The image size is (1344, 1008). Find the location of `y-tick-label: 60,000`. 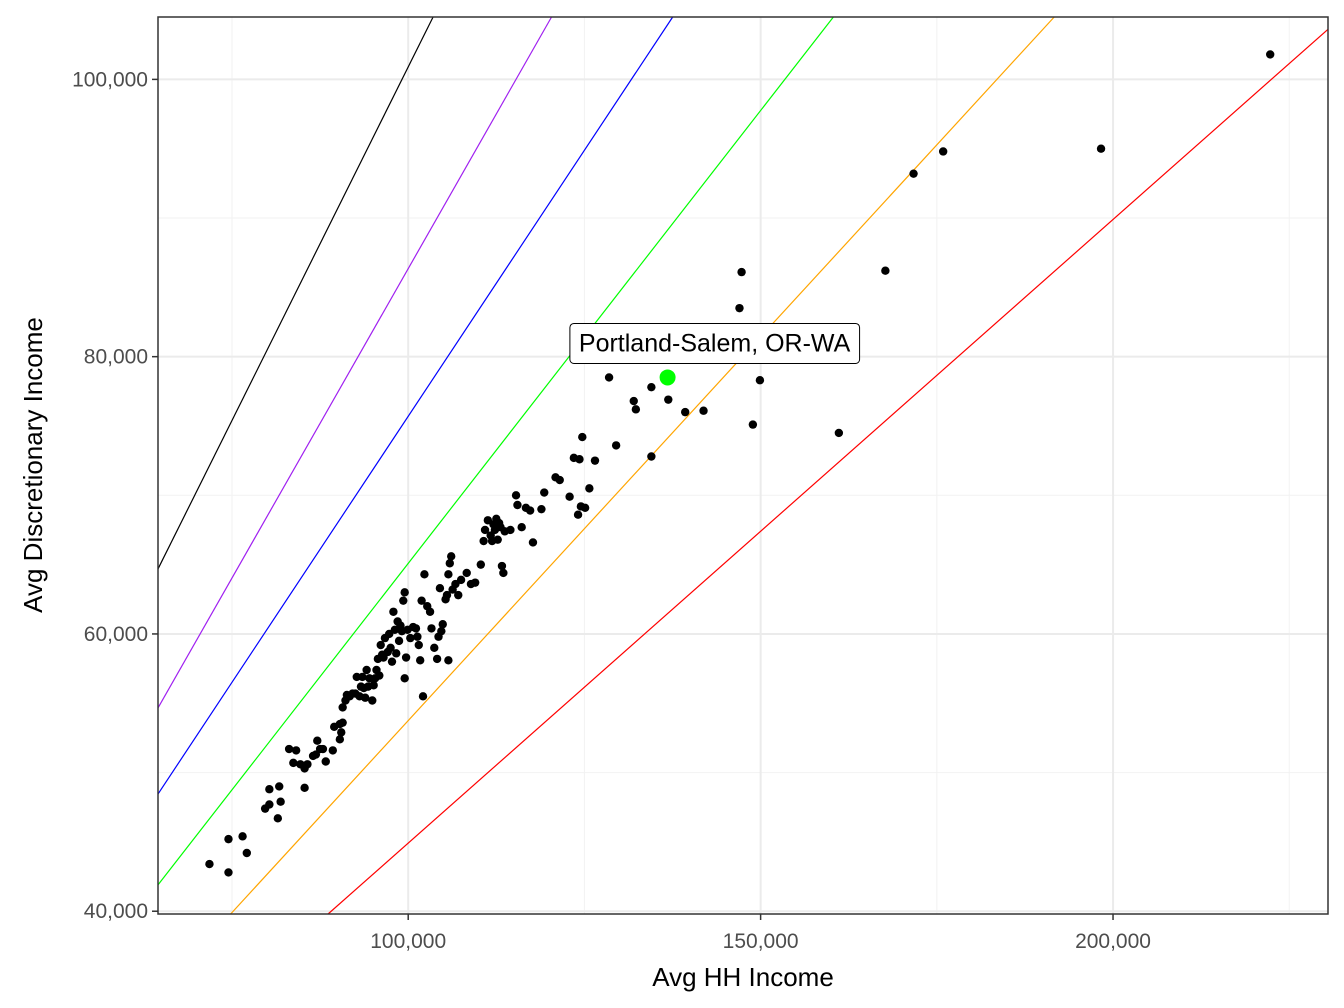

y-tick-label: 60,000 is located at coordinates (116, 634).